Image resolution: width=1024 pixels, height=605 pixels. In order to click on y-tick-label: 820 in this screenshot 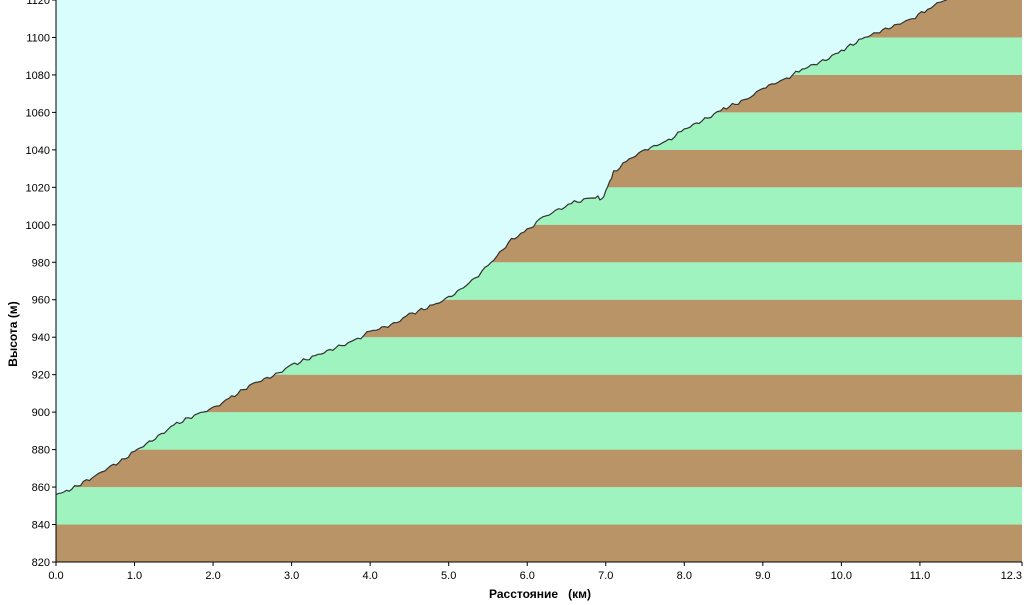, I will do `click(41, 563)`.